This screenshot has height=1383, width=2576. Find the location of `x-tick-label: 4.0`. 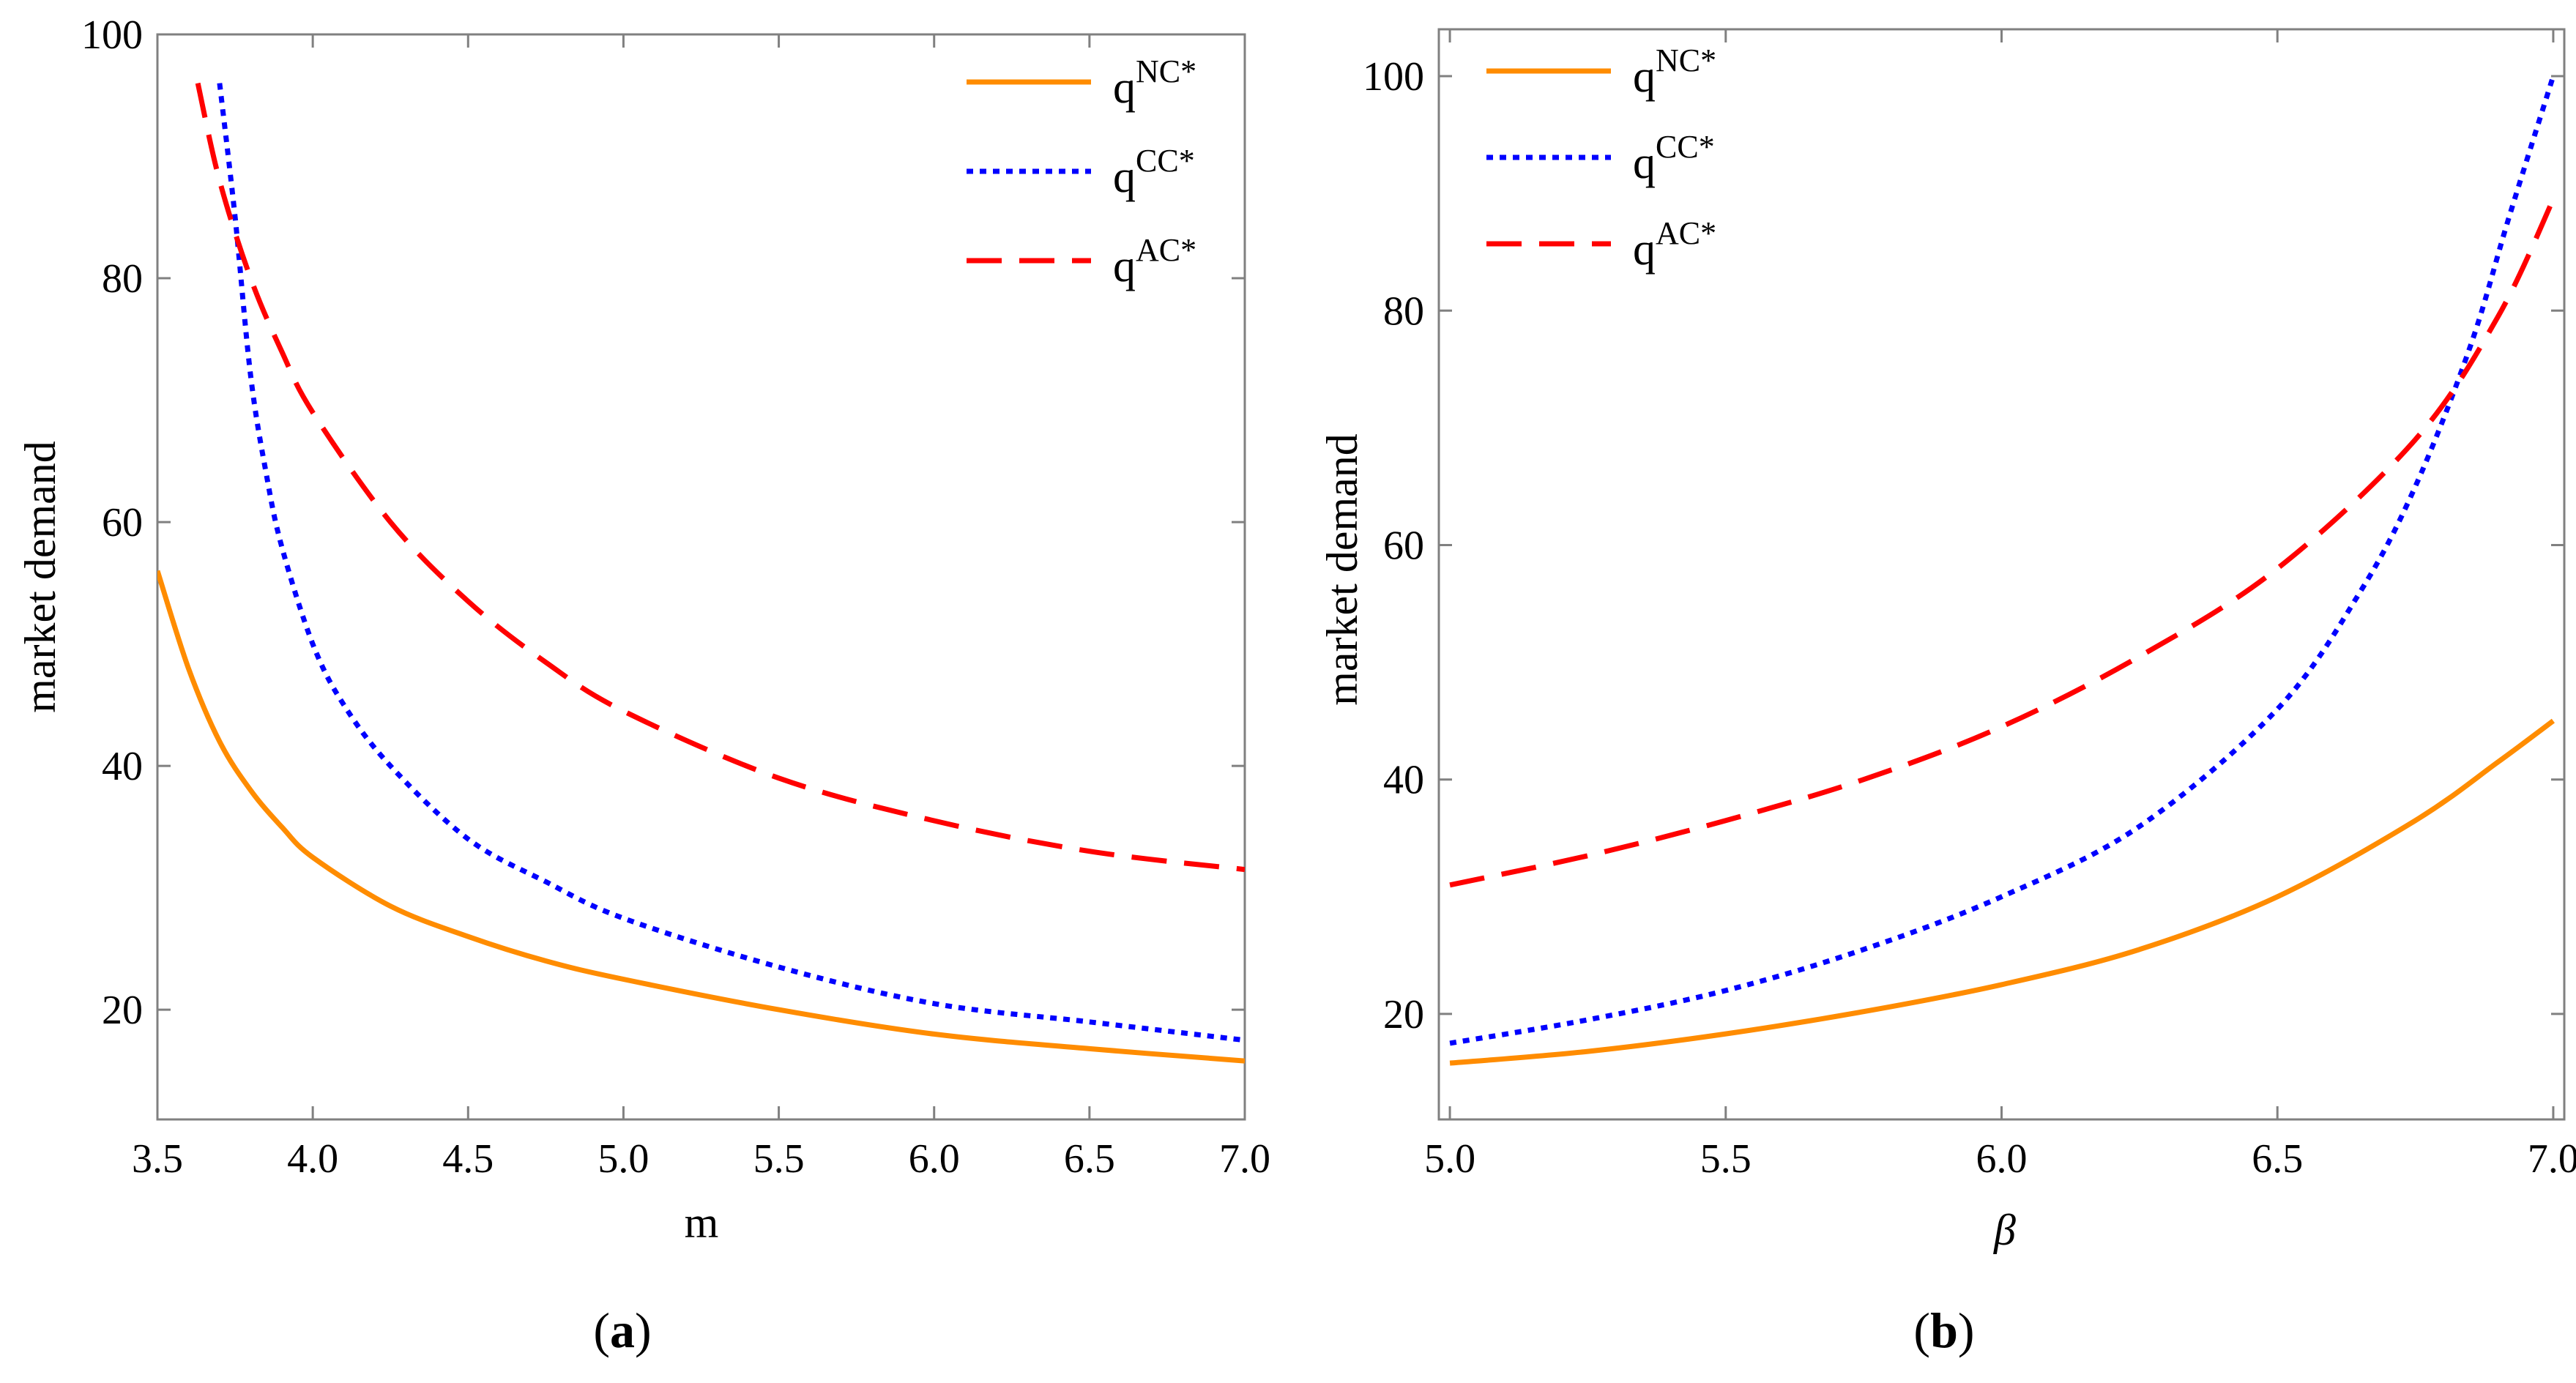

x-tick-label: 4.0 is located at coordinates (312, 1159).